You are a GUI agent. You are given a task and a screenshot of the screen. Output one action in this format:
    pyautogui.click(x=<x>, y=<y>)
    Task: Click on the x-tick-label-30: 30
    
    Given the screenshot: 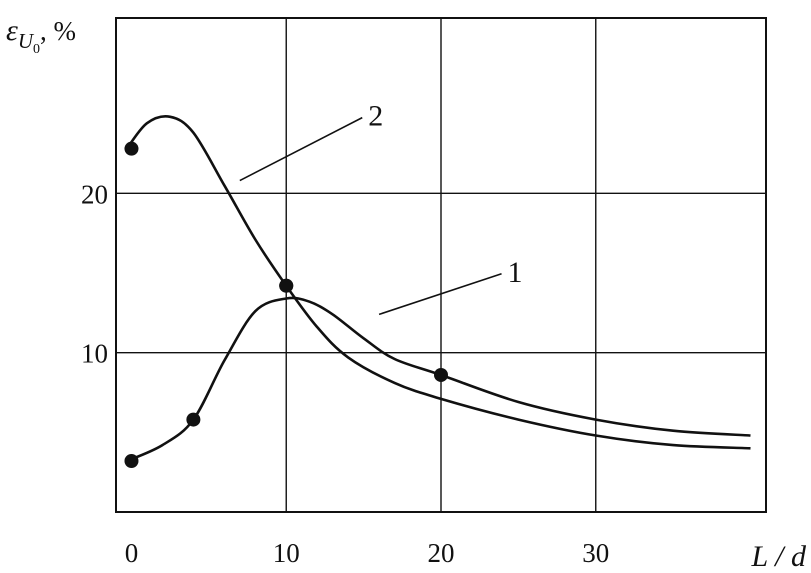 What is the action you would take?
    pyautogui.click(x=595, y=553)
    